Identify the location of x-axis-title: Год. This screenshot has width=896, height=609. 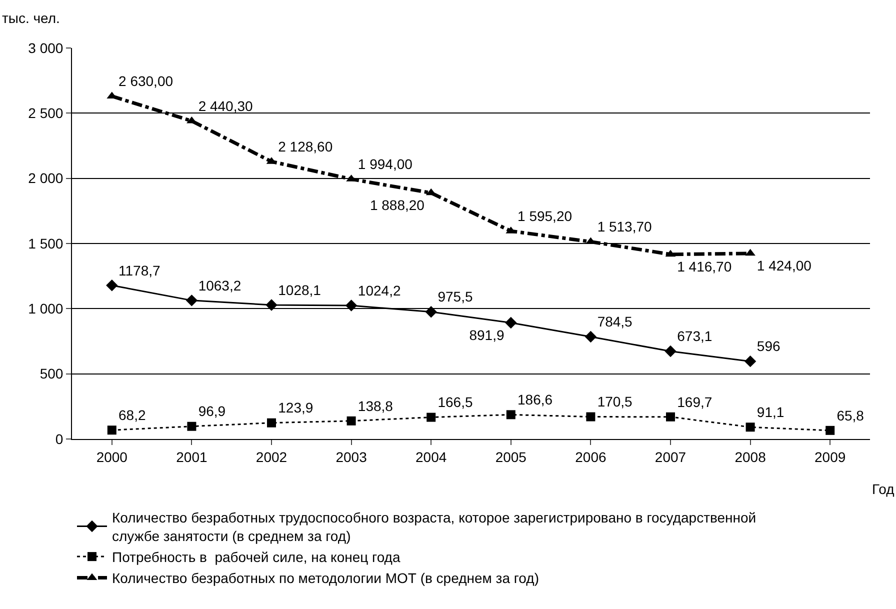
(883, 489).